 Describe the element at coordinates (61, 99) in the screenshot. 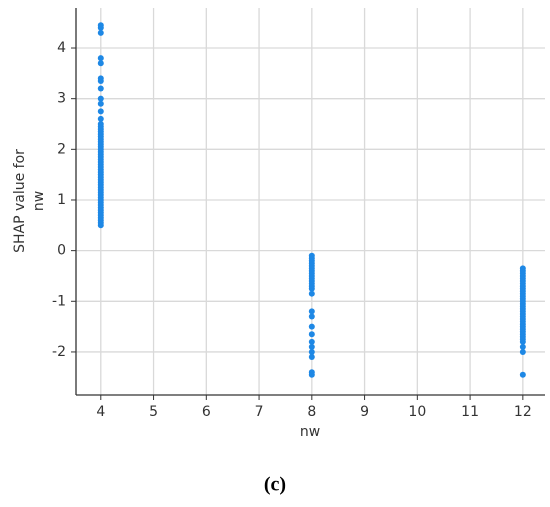

I see `y-tick-label: 3` at that location.